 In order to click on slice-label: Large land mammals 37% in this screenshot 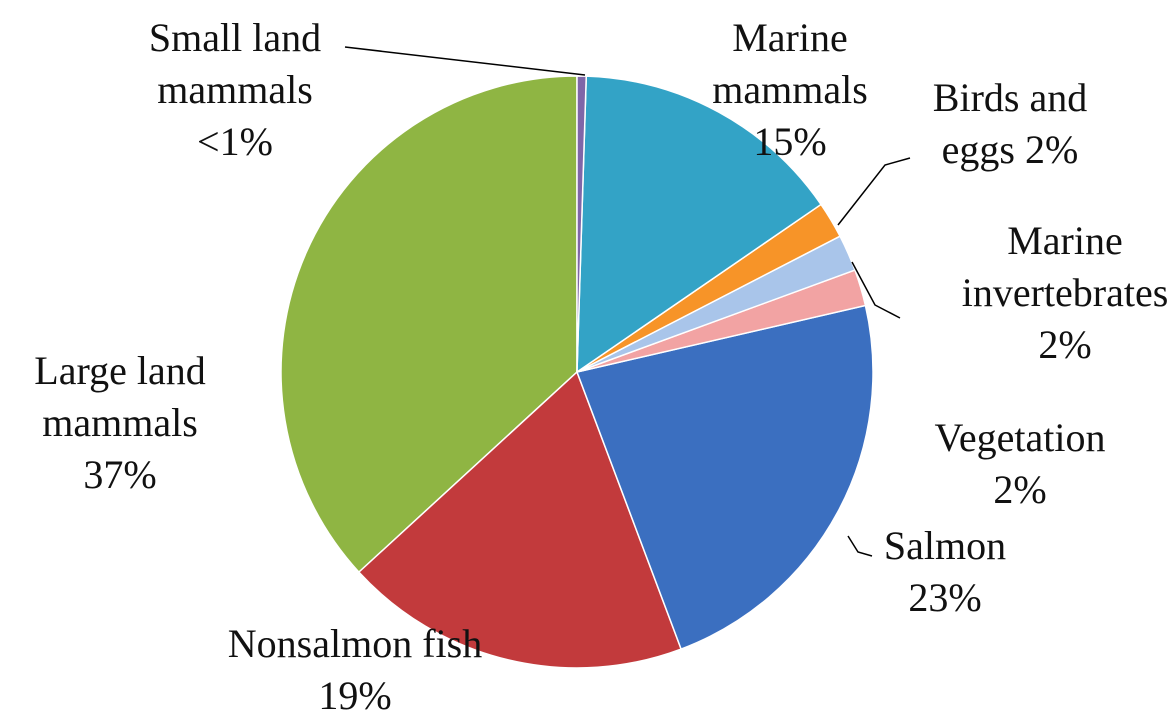, I will do `click(120, 423)`.